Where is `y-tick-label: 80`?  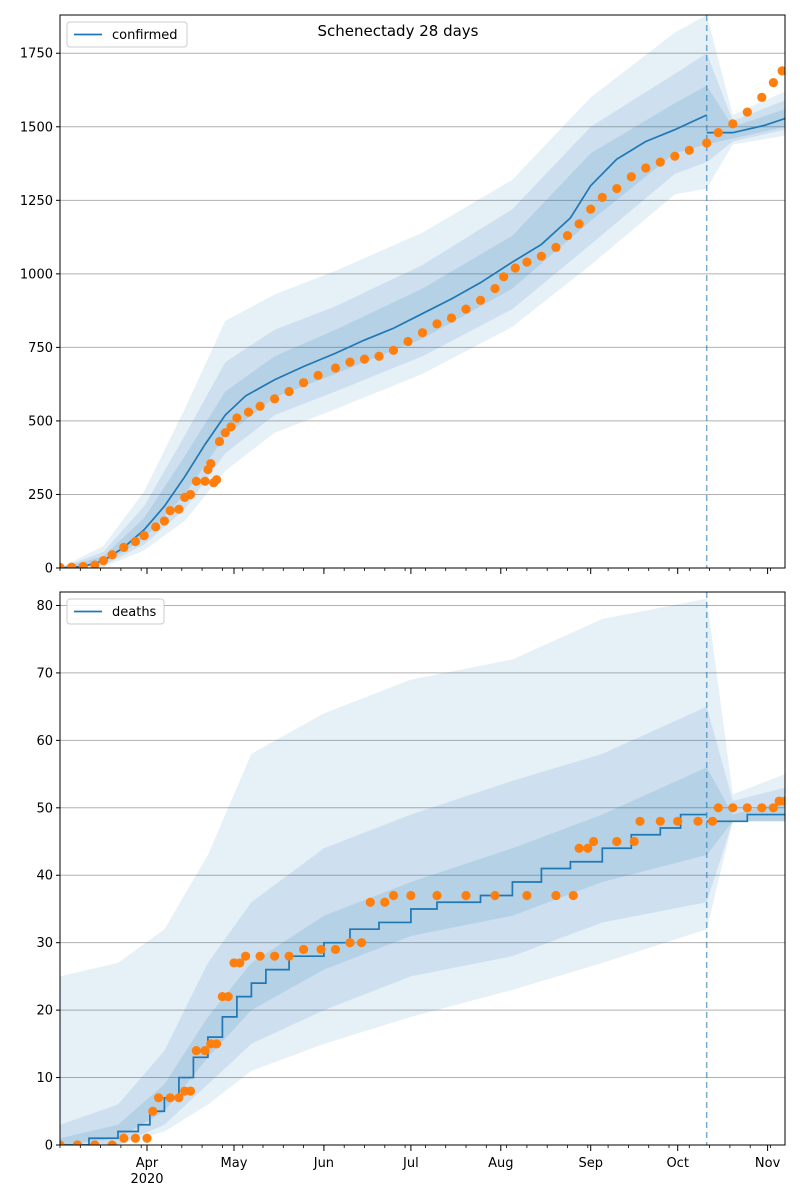
y-tick-label: 80 is located at coordinates (44, 606).